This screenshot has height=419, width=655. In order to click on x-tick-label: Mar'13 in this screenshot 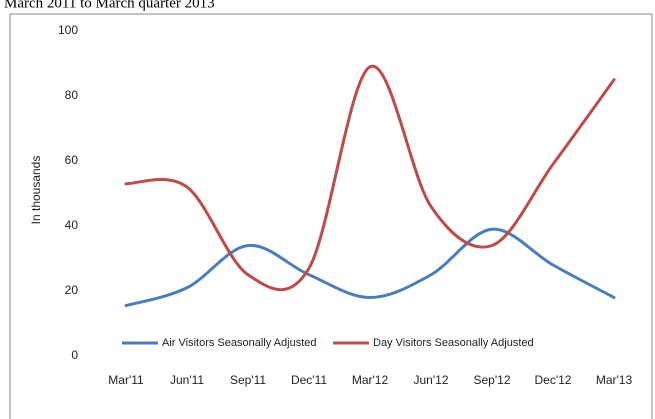, I will do `click(614, 380)`.